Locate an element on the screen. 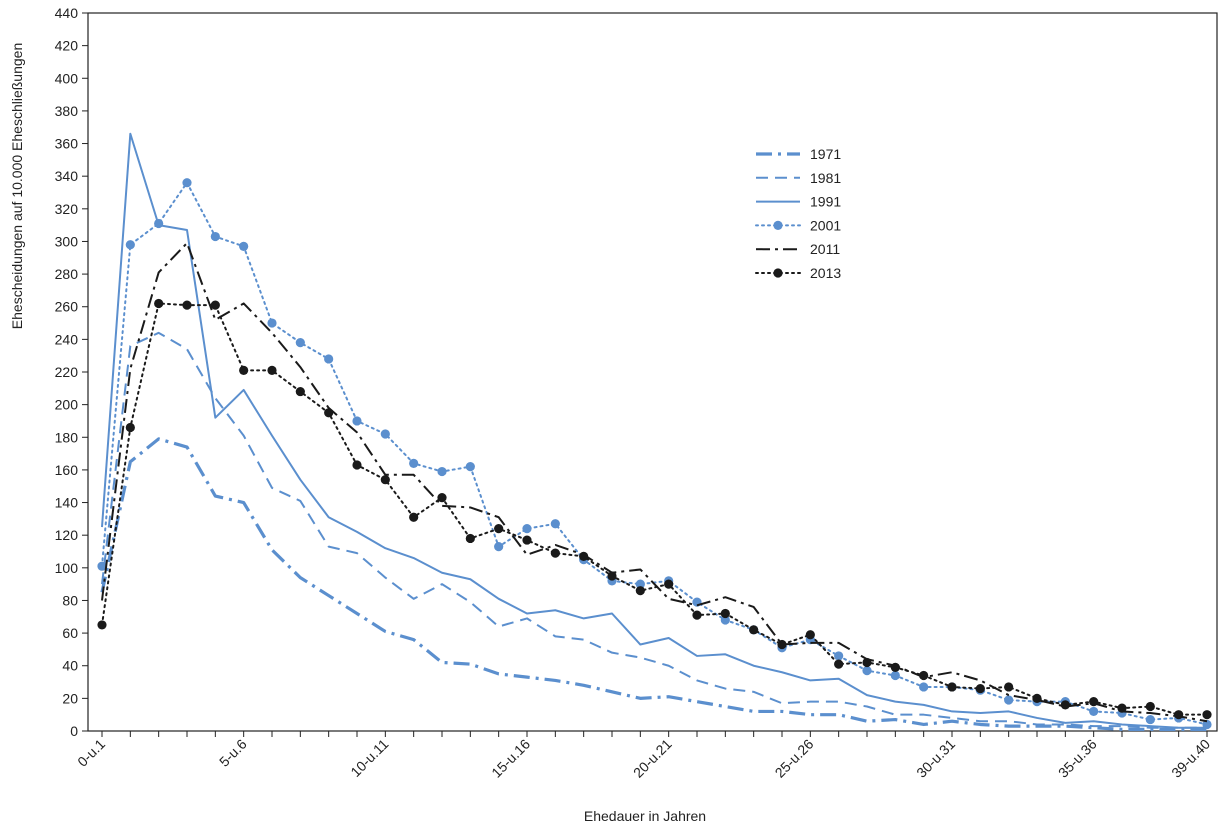 Image resolution: width=1225 pixels, height=832 pixels. x-tick-label: 25-u.26 is located at coordinates (794, 758).